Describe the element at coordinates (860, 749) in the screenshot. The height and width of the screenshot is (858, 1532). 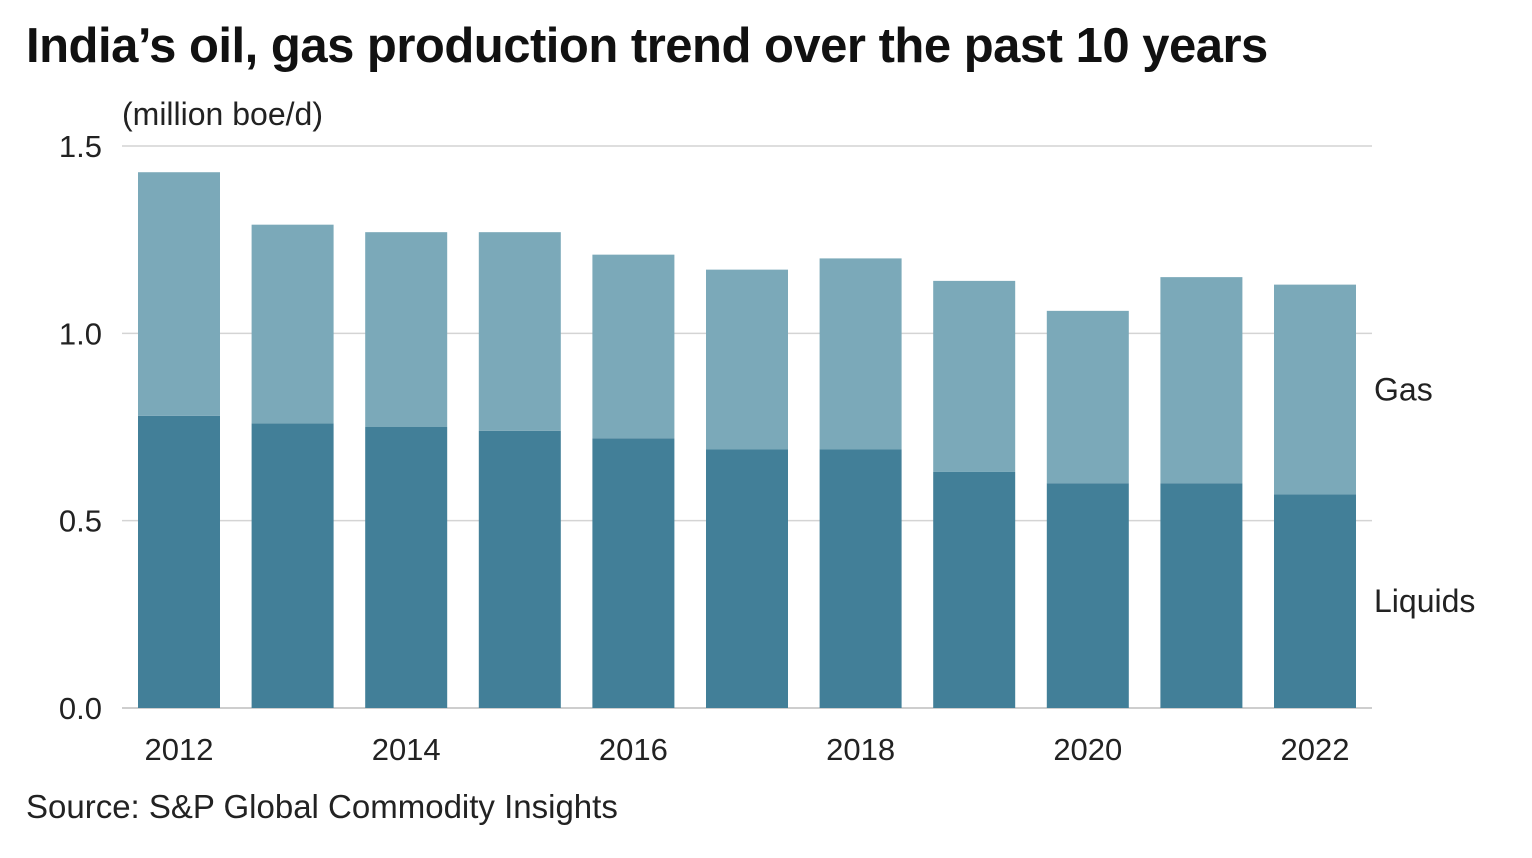
I see `x-tick-label: 2018` at that location.